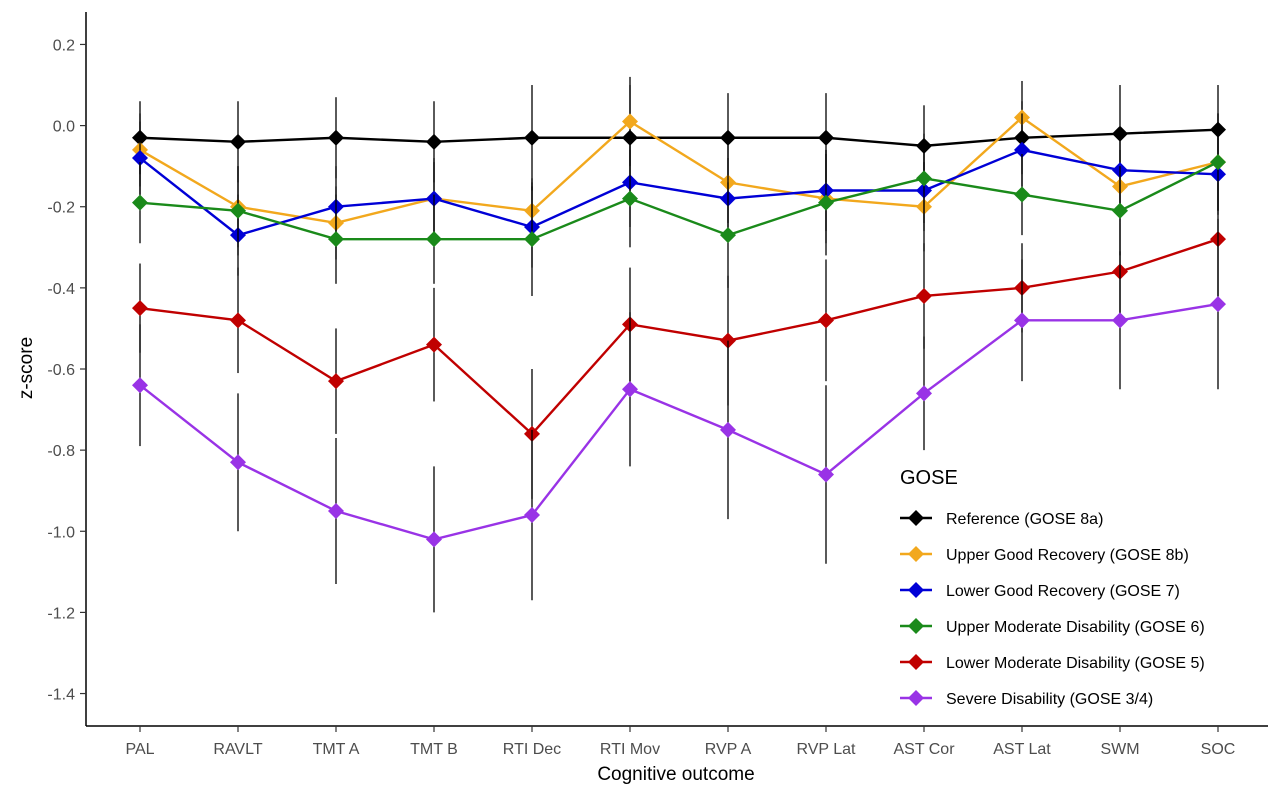  I want to click on legend-item: Upper Moderate Disability (GOSE 6), so click(1052, 627).